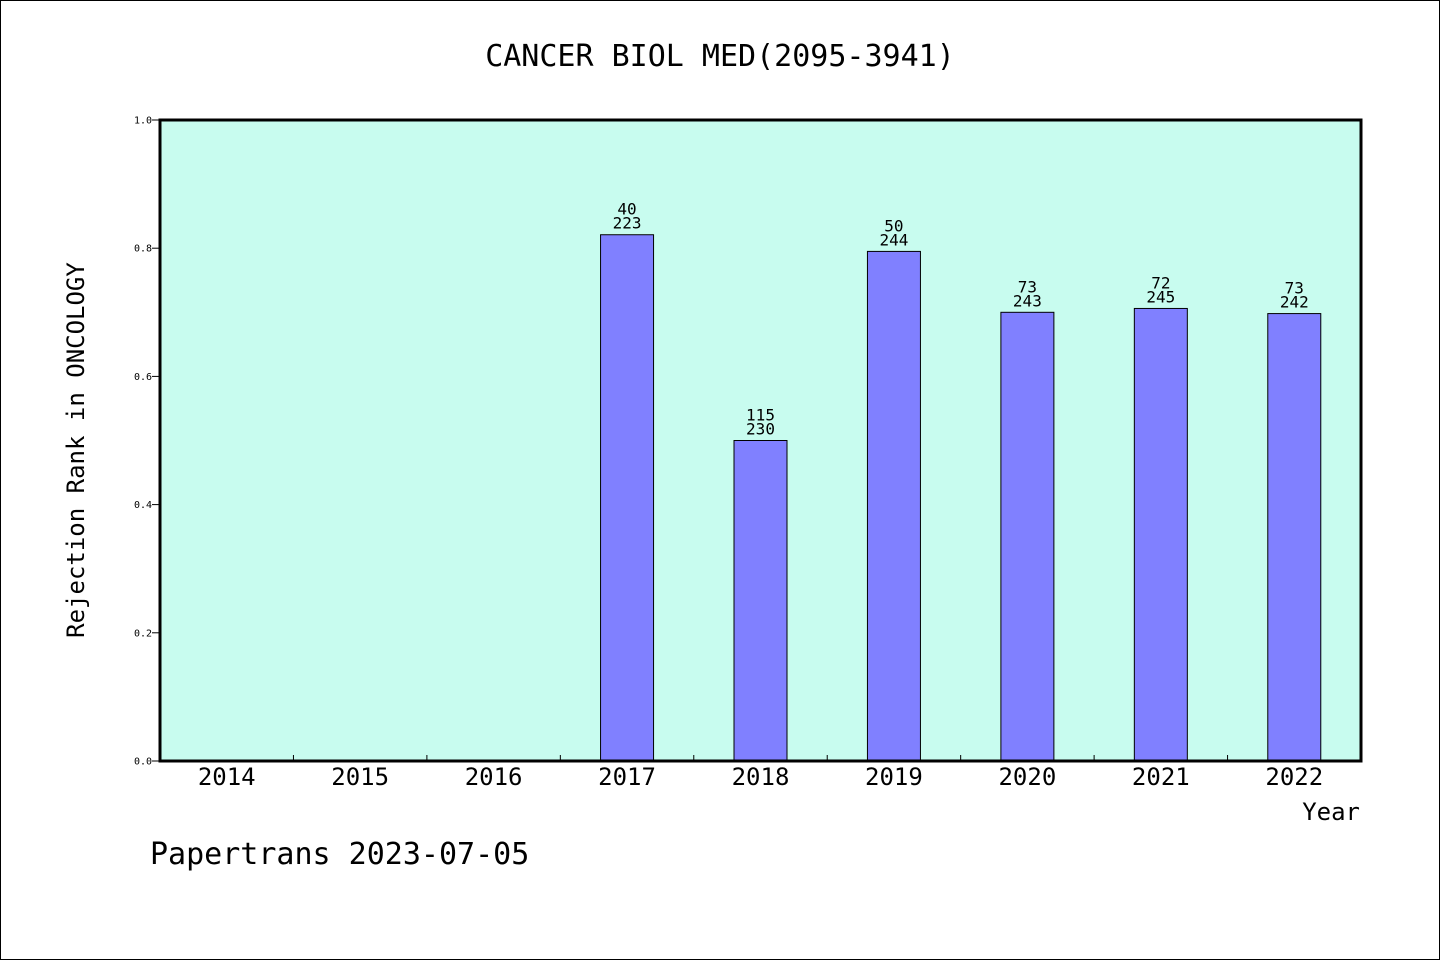 The width and height of the screenshot is (1440, 965). What do you see at coordinates (760, 415) in the screenshot?
I see `bar-rank-label: 115` at bounding box center [760, 415].